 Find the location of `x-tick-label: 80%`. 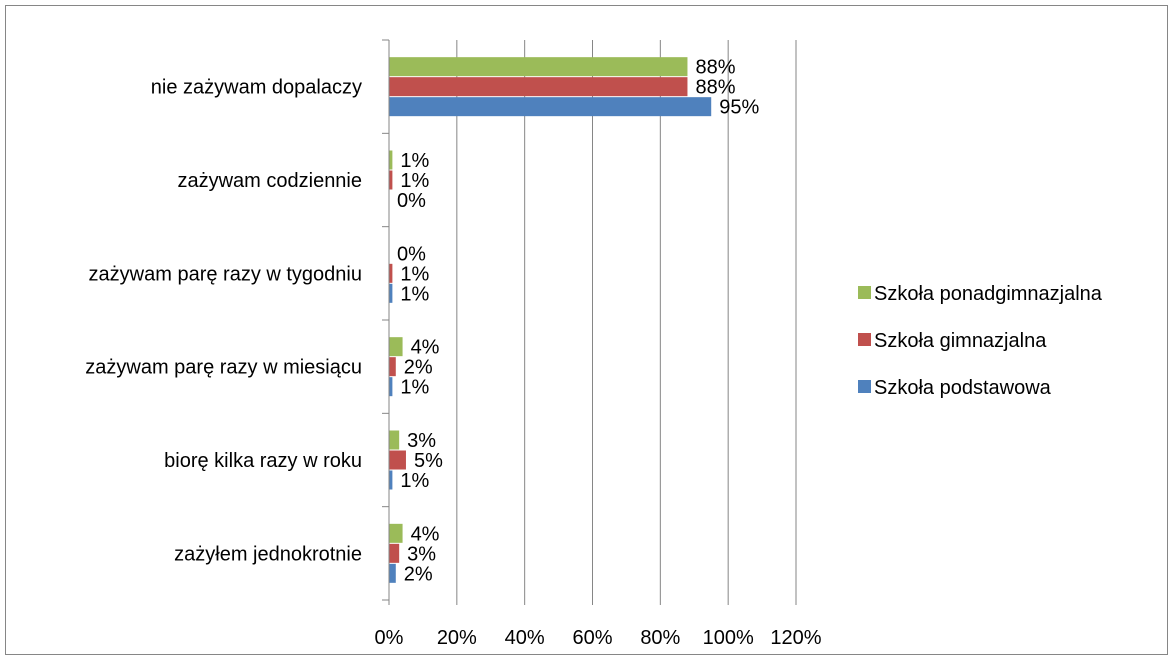

x-tick-label: 80% is located at coordinates (660, 638).